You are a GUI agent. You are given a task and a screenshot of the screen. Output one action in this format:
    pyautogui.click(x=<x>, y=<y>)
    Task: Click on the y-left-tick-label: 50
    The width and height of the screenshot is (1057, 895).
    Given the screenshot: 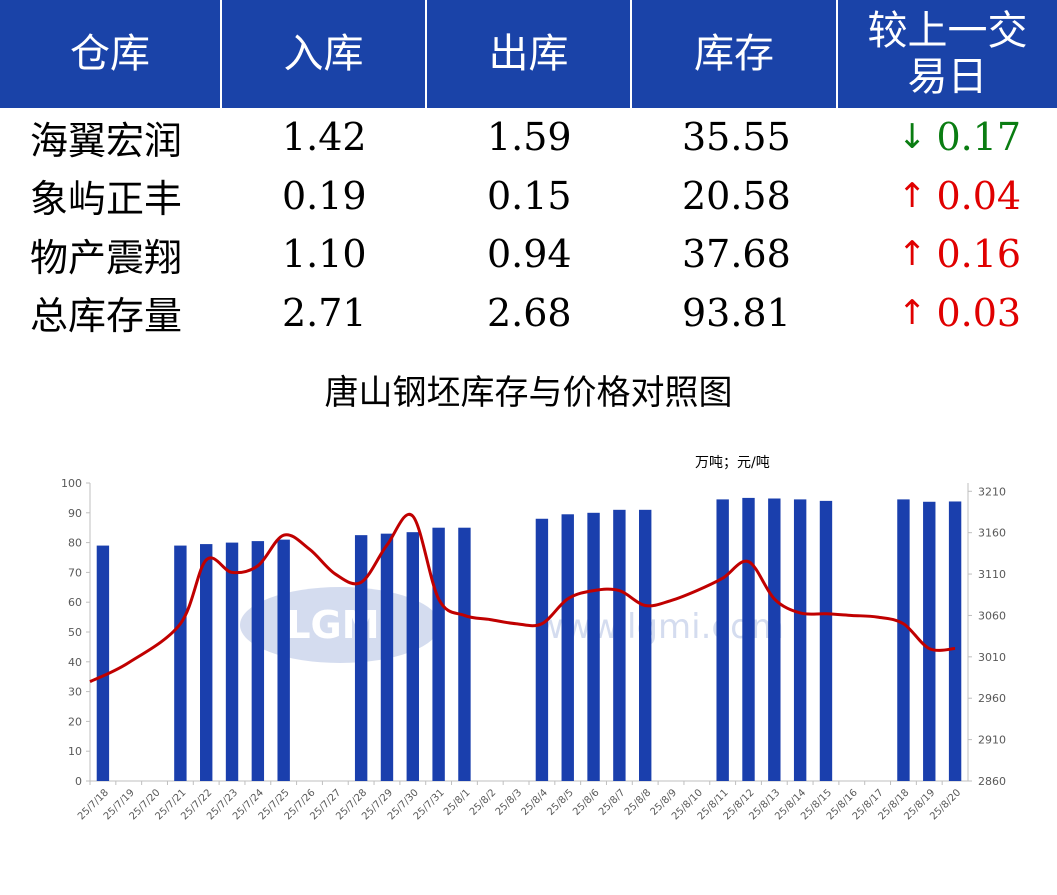 What is the action you would take?
    pyautogui.click(x=75, y=632)
    